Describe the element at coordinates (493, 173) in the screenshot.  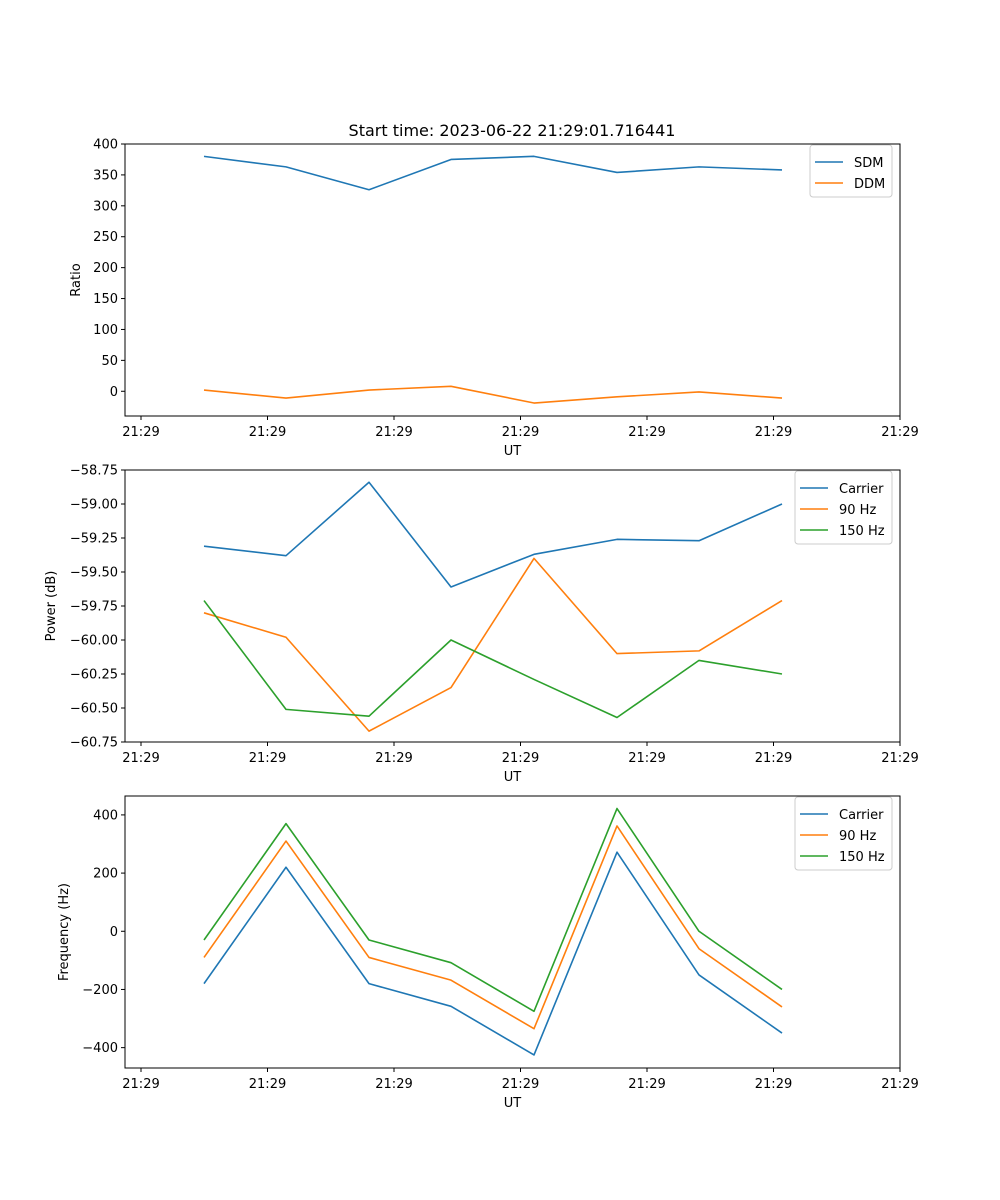
I see `series-line-sdm` at that location.